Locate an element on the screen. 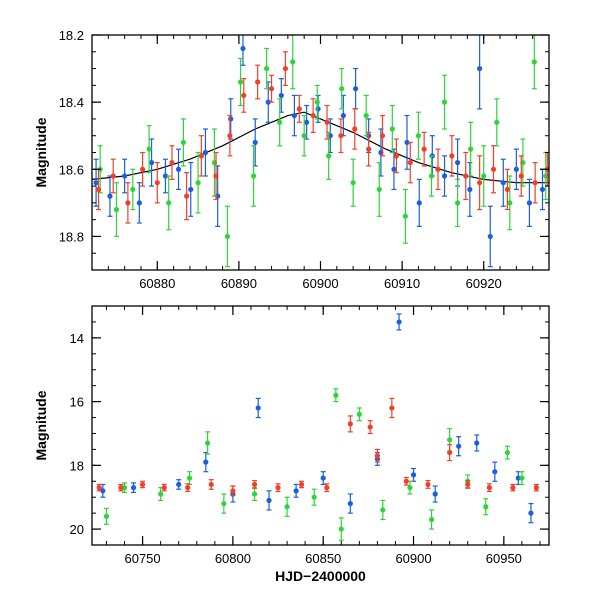  y-tick-label: 20 is located at coordinates (77, 529).